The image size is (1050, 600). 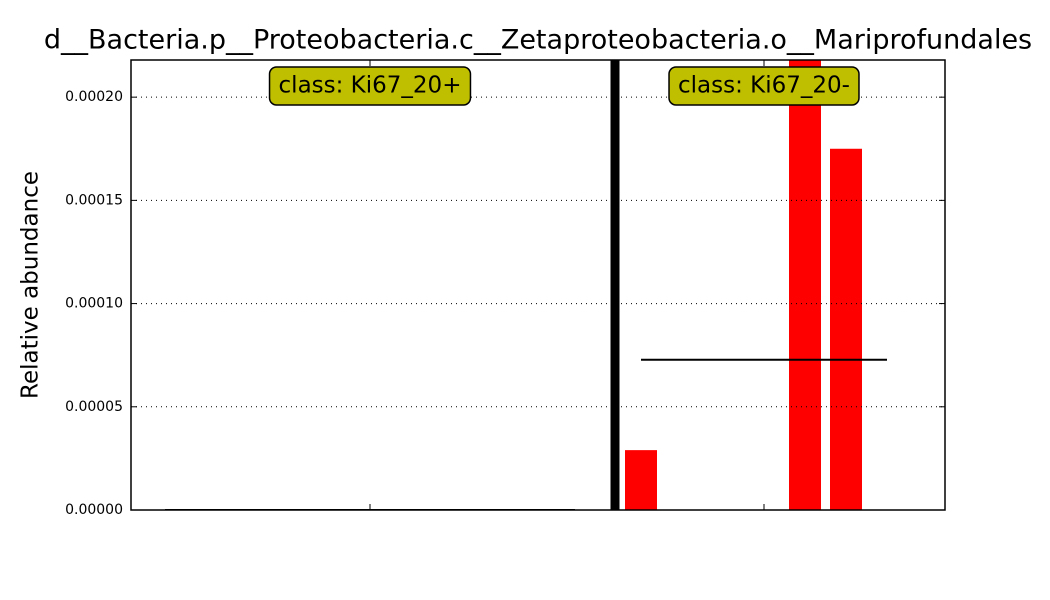 I want to click on y-tick-label: 0.00015, so click(x=94, y=200).